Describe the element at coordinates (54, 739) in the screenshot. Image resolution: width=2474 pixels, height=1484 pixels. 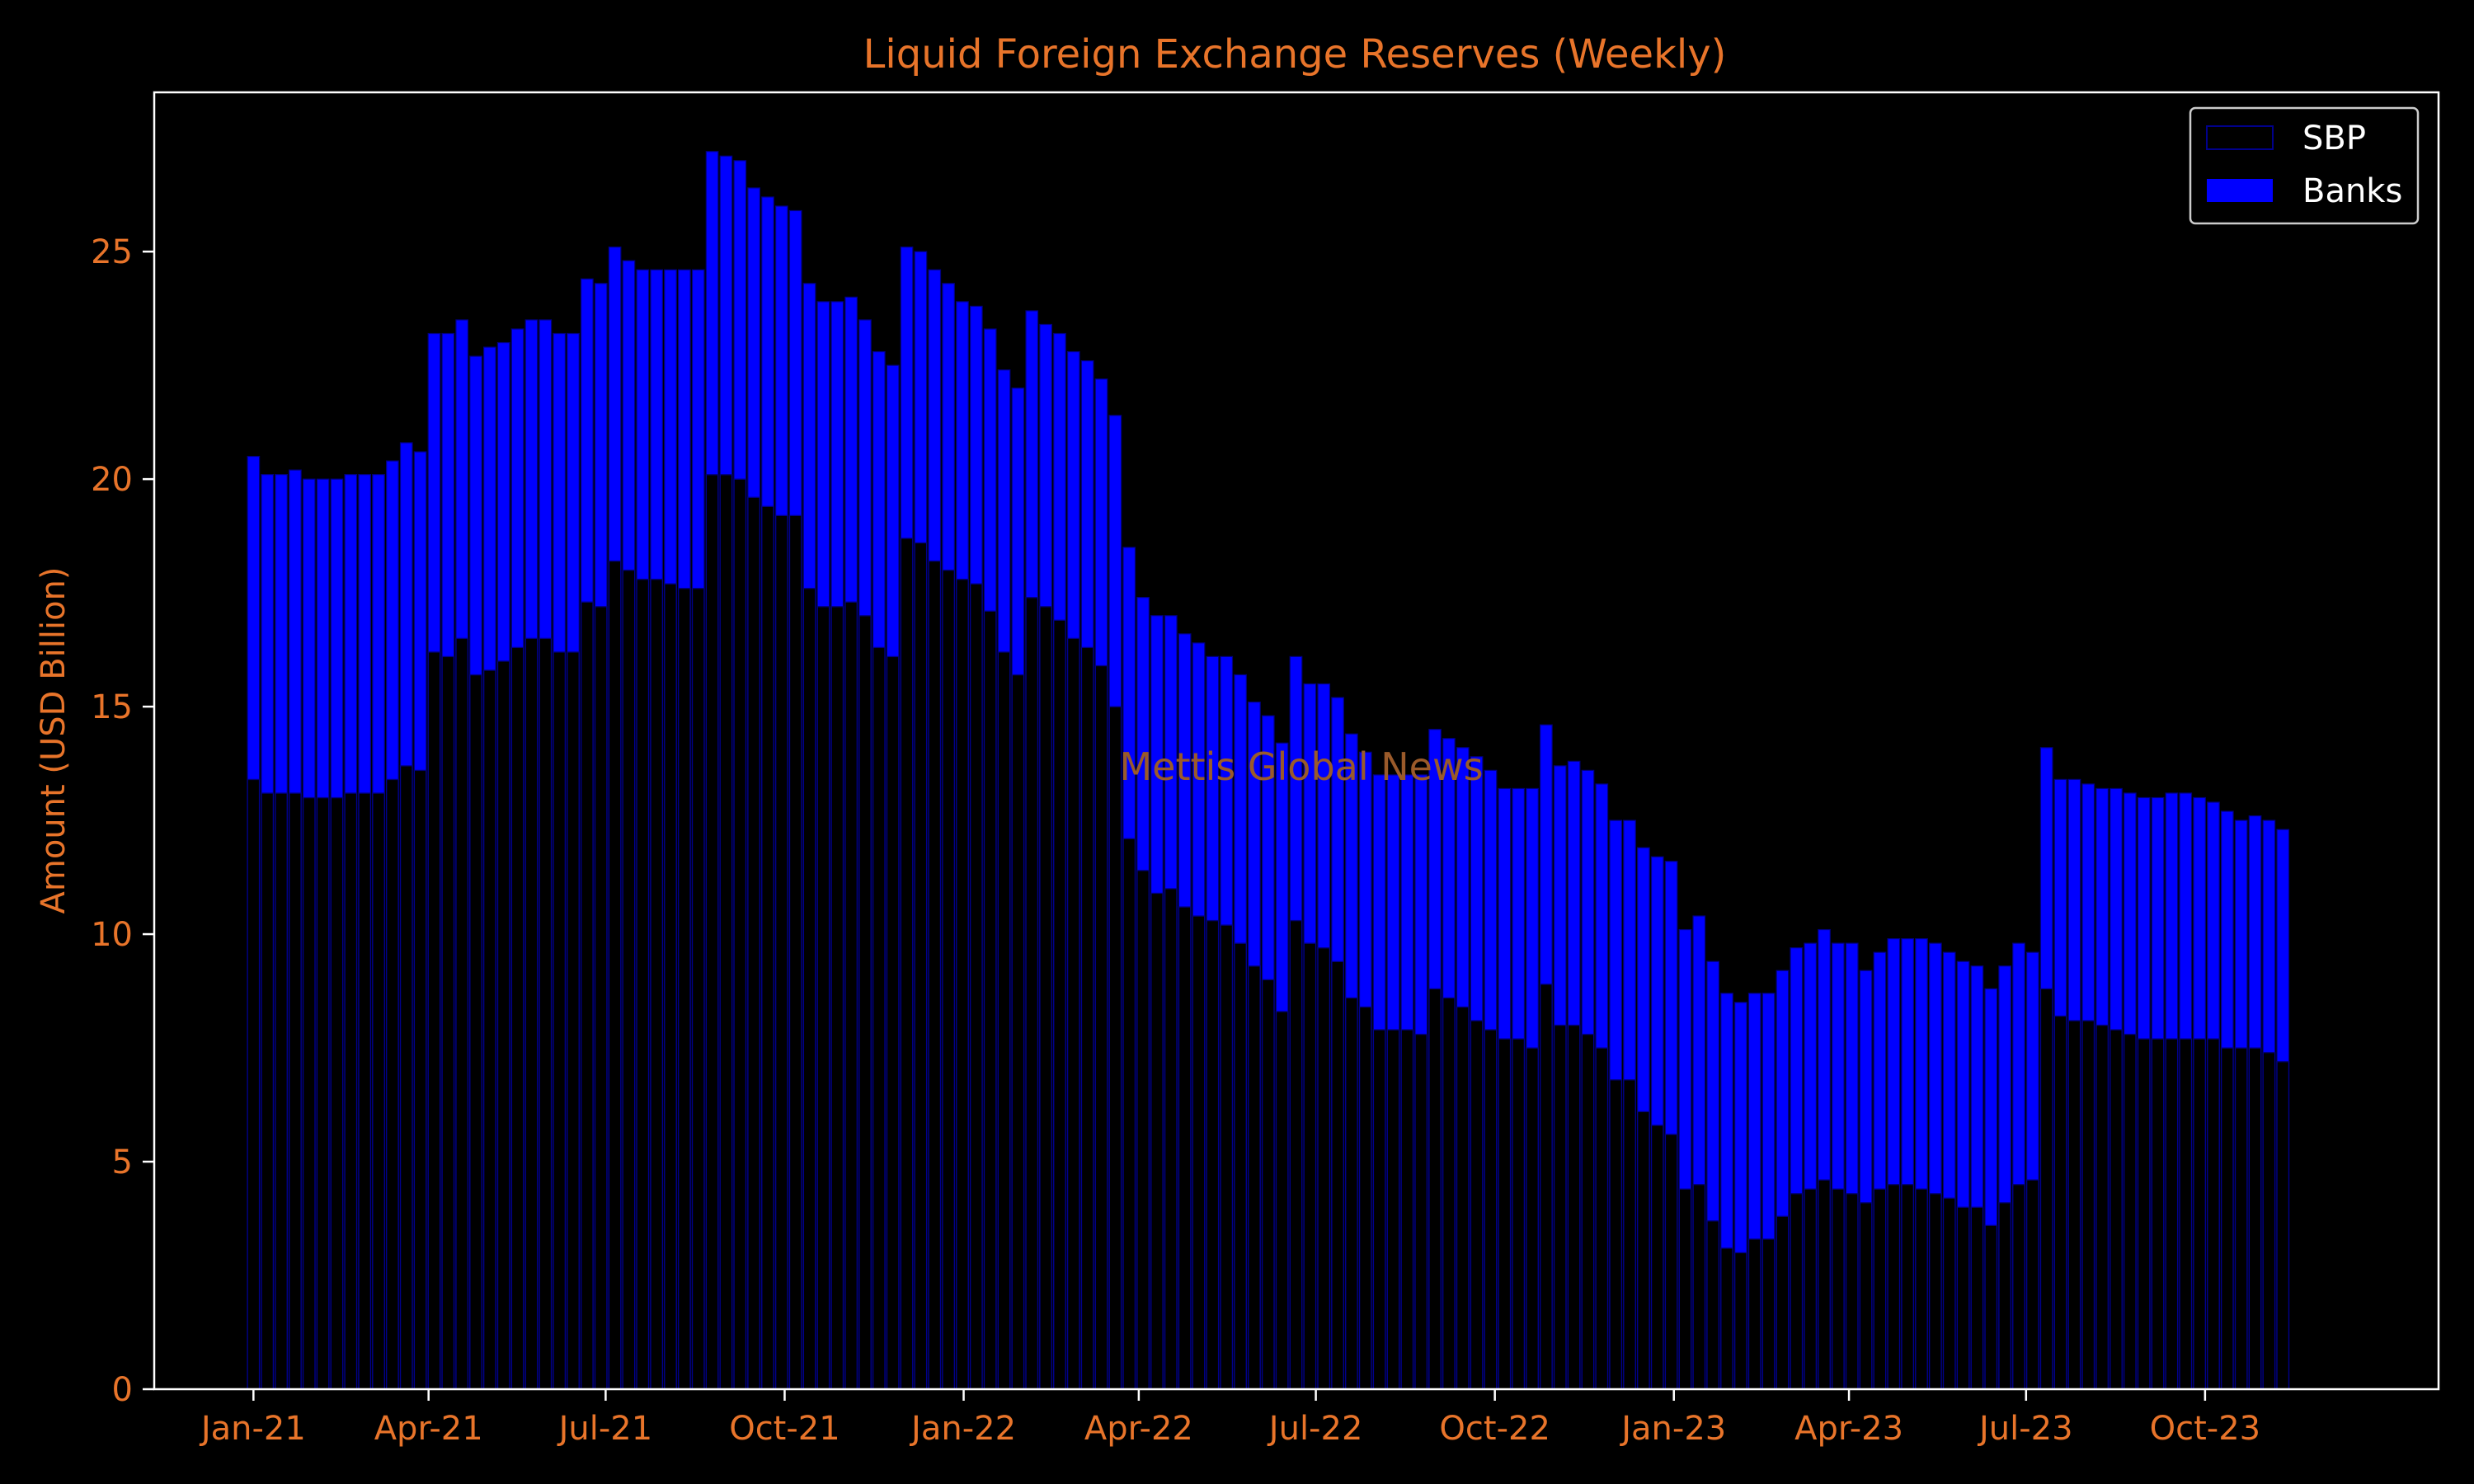
I see `y-axis-label: Amount (USD Billion)` at that location.